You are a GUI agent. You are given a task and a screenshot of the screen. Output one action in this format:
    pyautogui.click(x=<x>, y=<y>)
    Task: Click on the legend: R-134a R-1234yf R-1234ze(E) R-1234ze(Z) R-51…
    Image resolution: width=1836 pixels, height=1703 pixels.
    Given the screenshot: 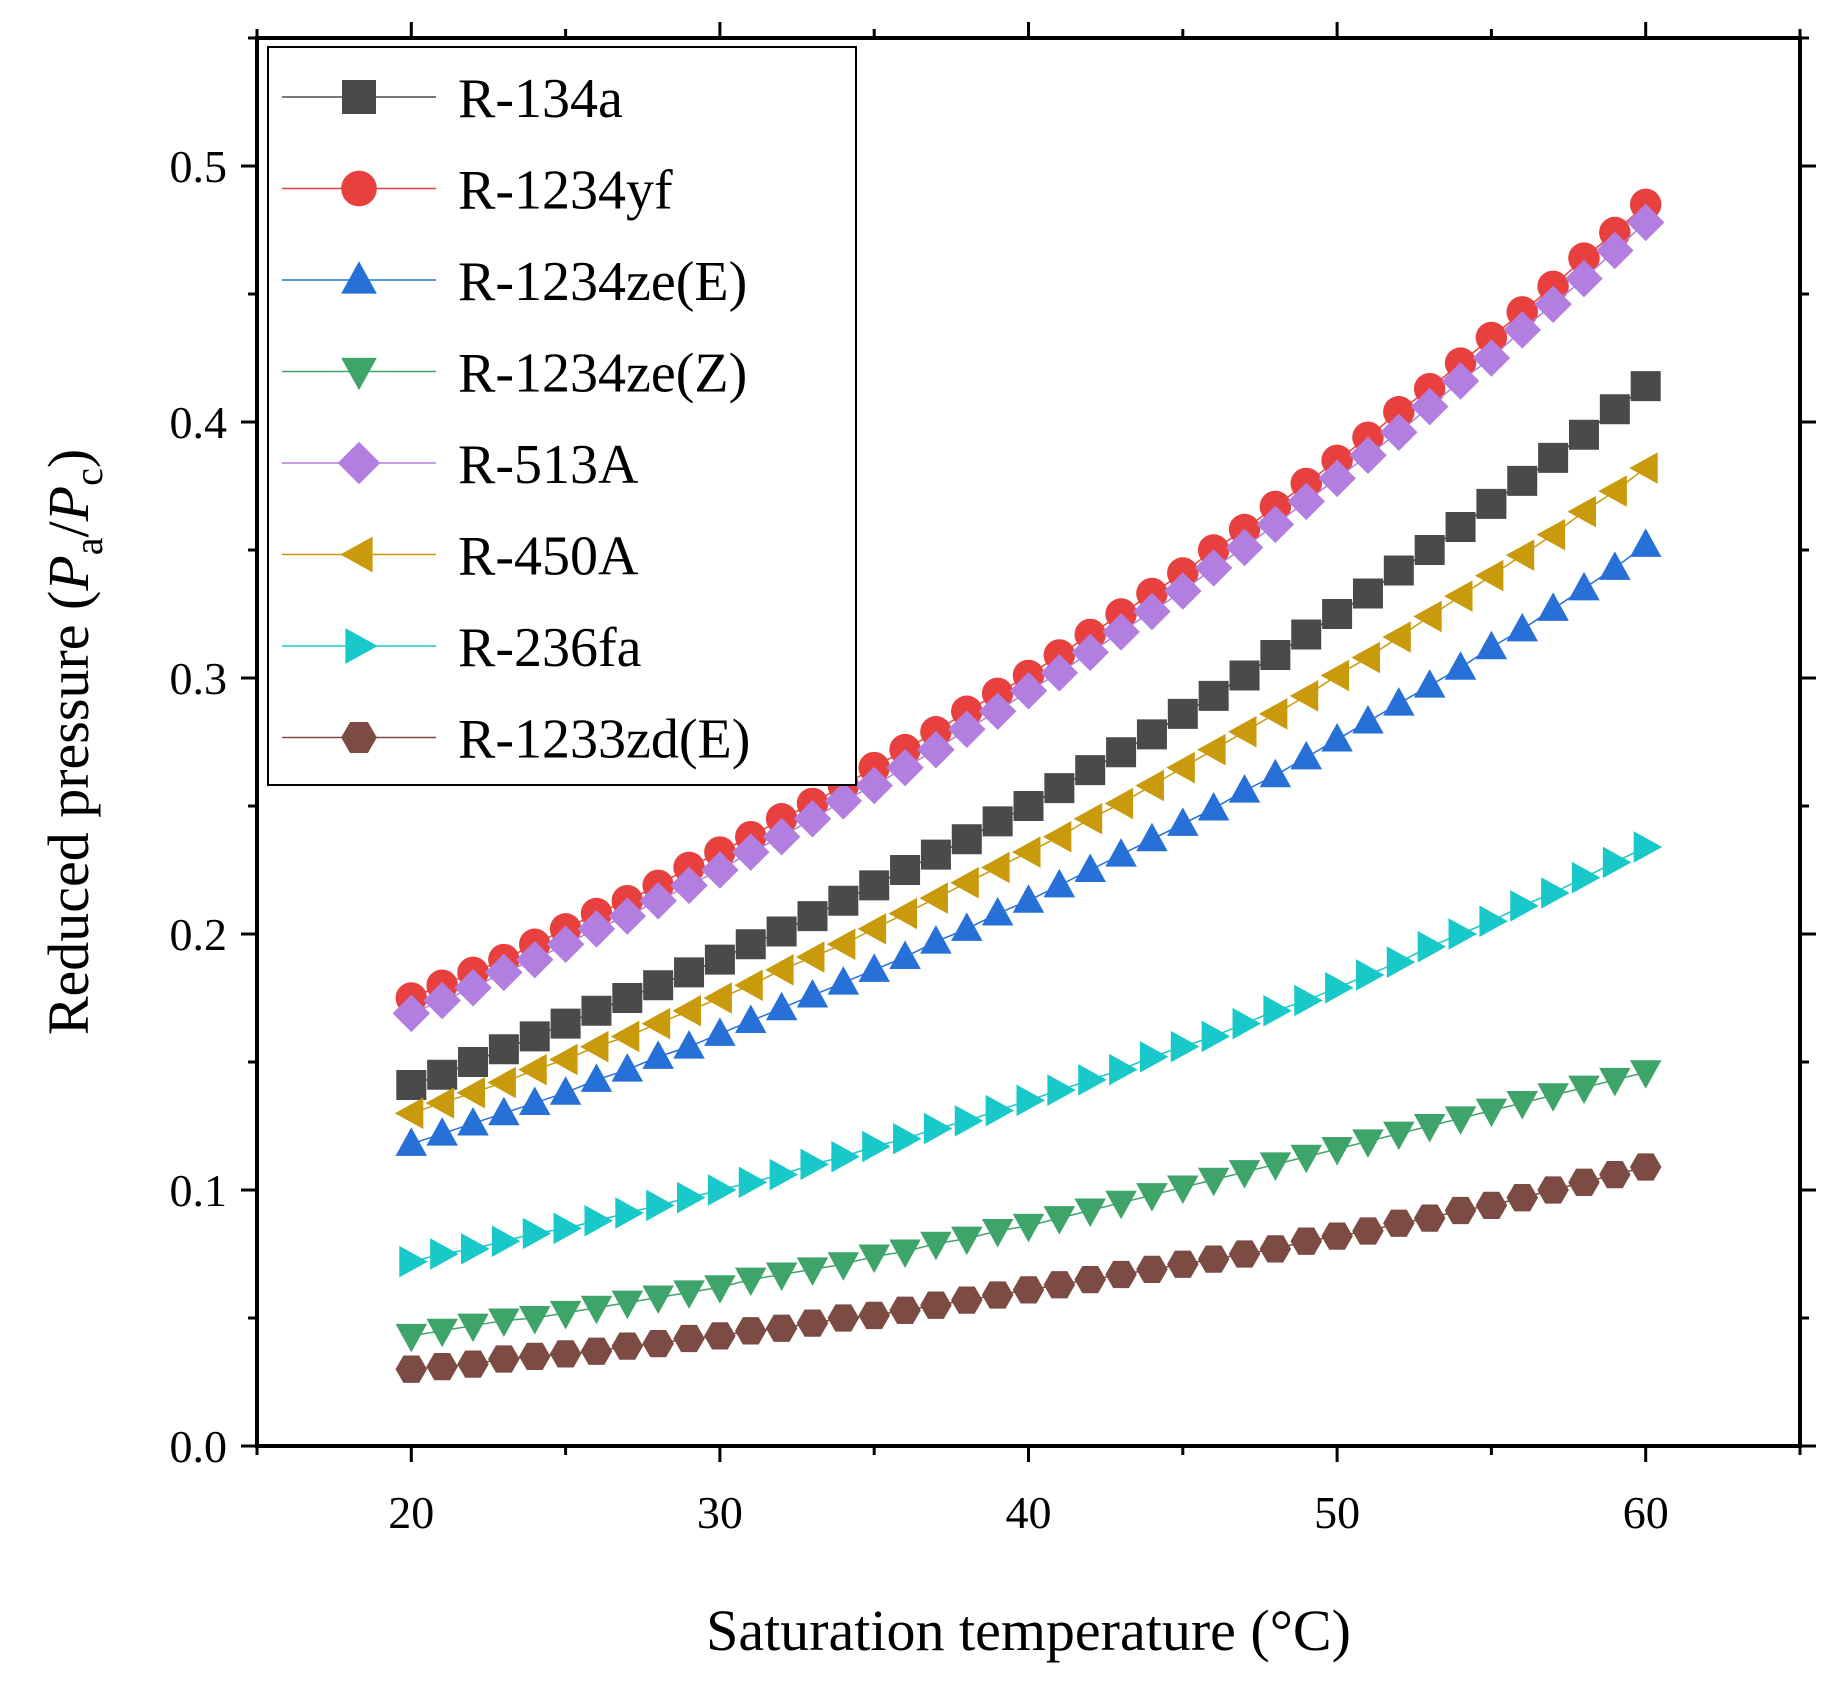 What is the action you would take?
    pyautogui.click(x=562, y=416)
    